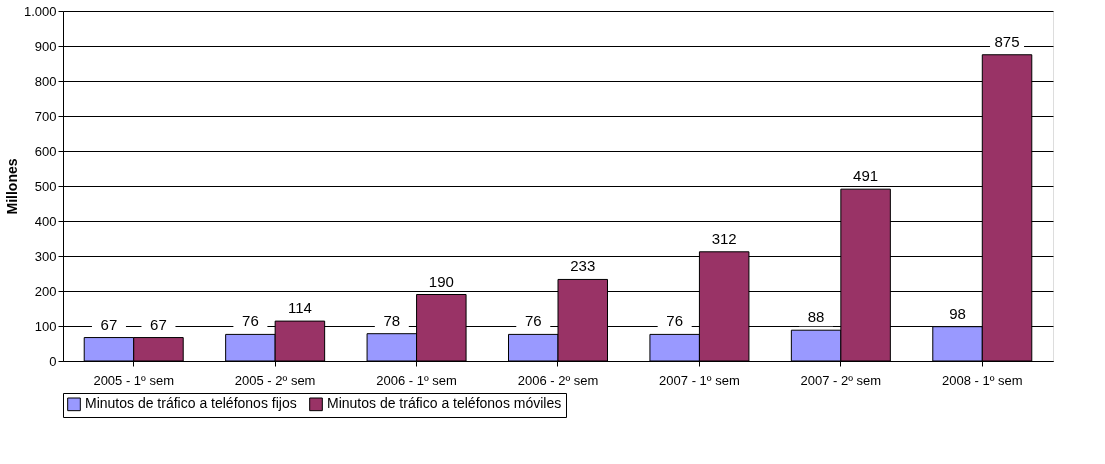  I want to click on x-tick-label: 2006 - 1º sem, so click(416, 380).